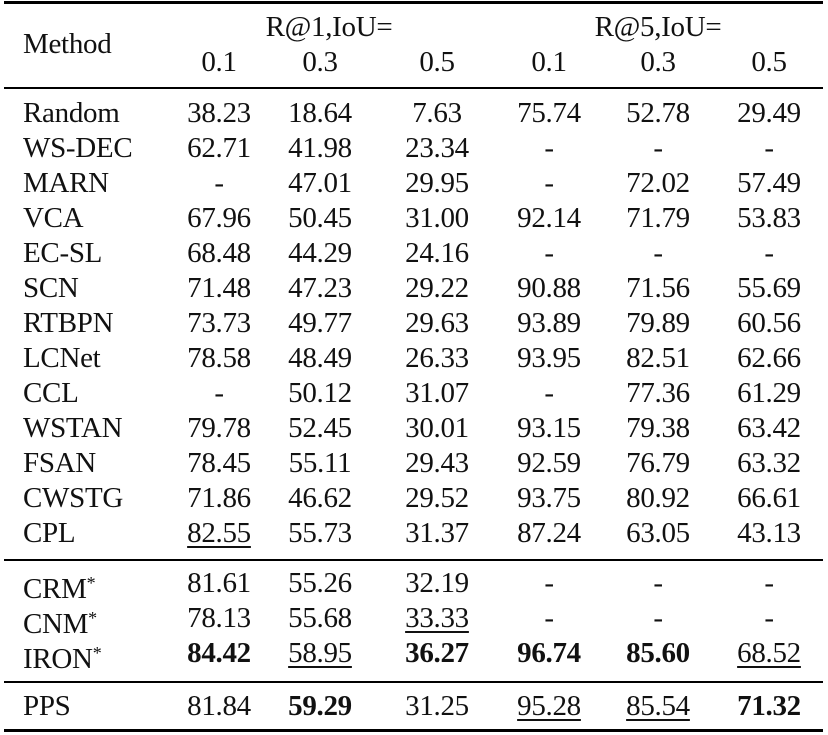 The height and width of the screenshot is (735, 828). What do you see at coordinates (658, 393) in the screenshot?
I see `value-cell: 77.36` at bounding box center [658, 393].